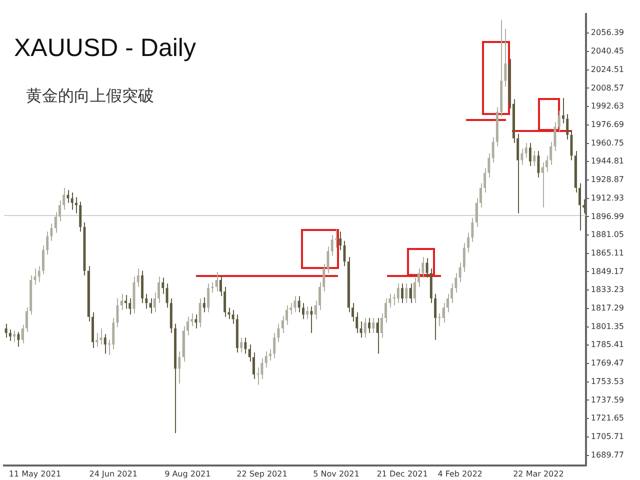  What do you see at coordinates (90, 96) in the screenshot?
I see `text: 黄金的向上假突破` at bounding box center [90, 96].